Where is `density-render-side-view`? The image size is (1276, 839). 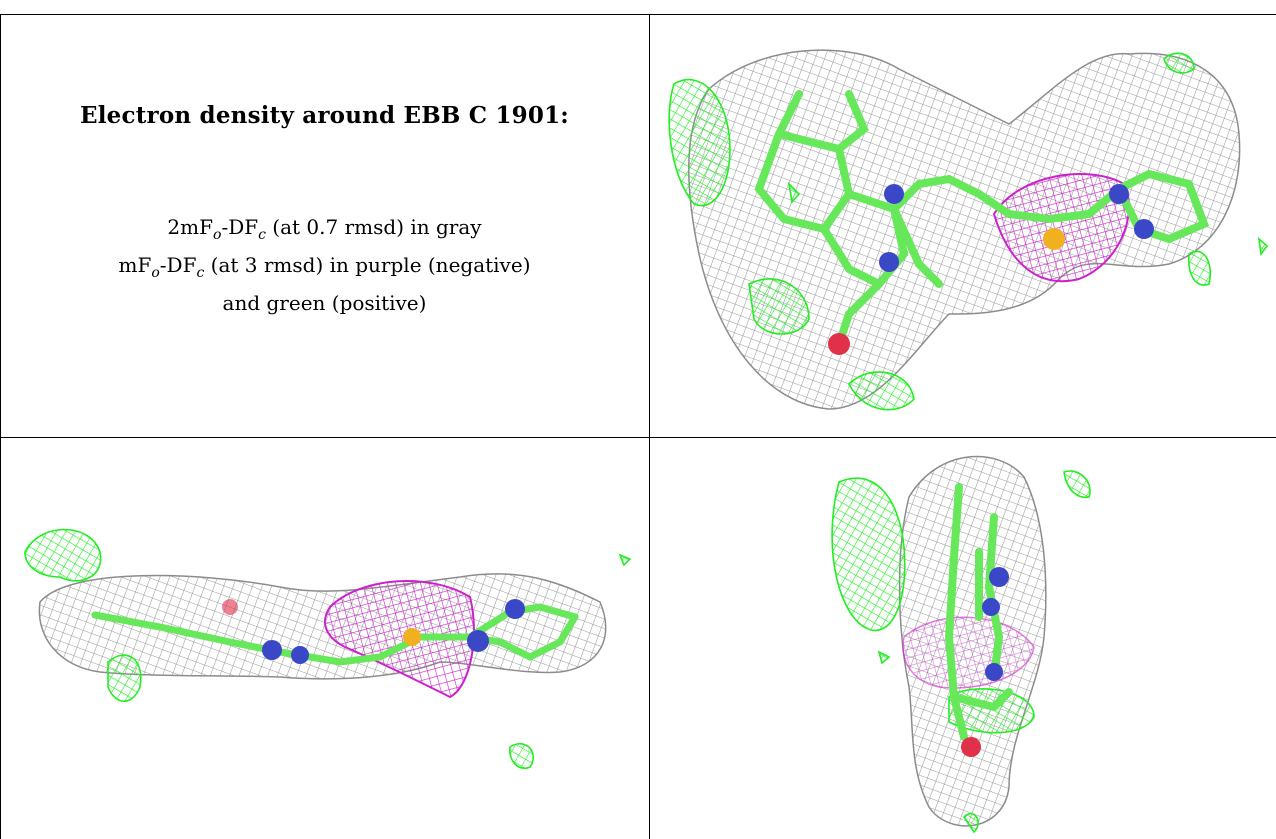 density-render-side-view is located at coordinates (328, 648).